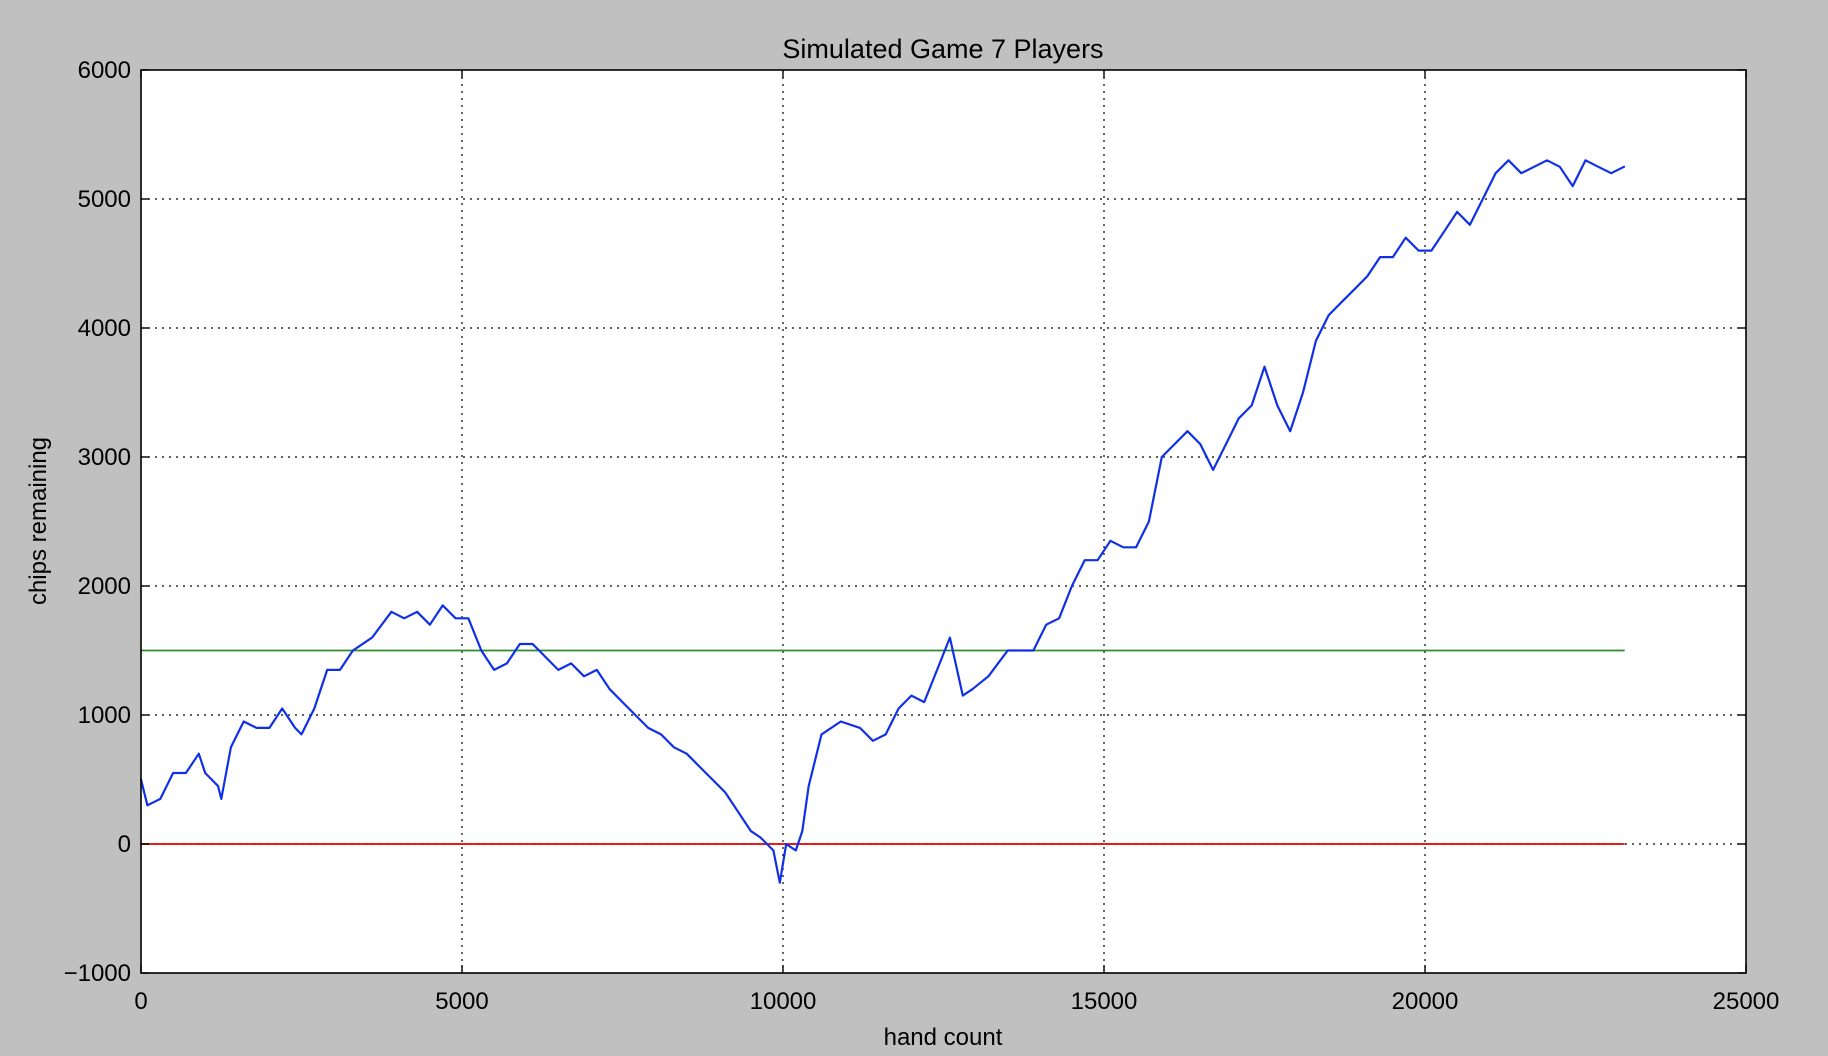 This screenshot has height=1056, width=1828. I want to click on x-axis-label: hand count, so click(943, 1037).